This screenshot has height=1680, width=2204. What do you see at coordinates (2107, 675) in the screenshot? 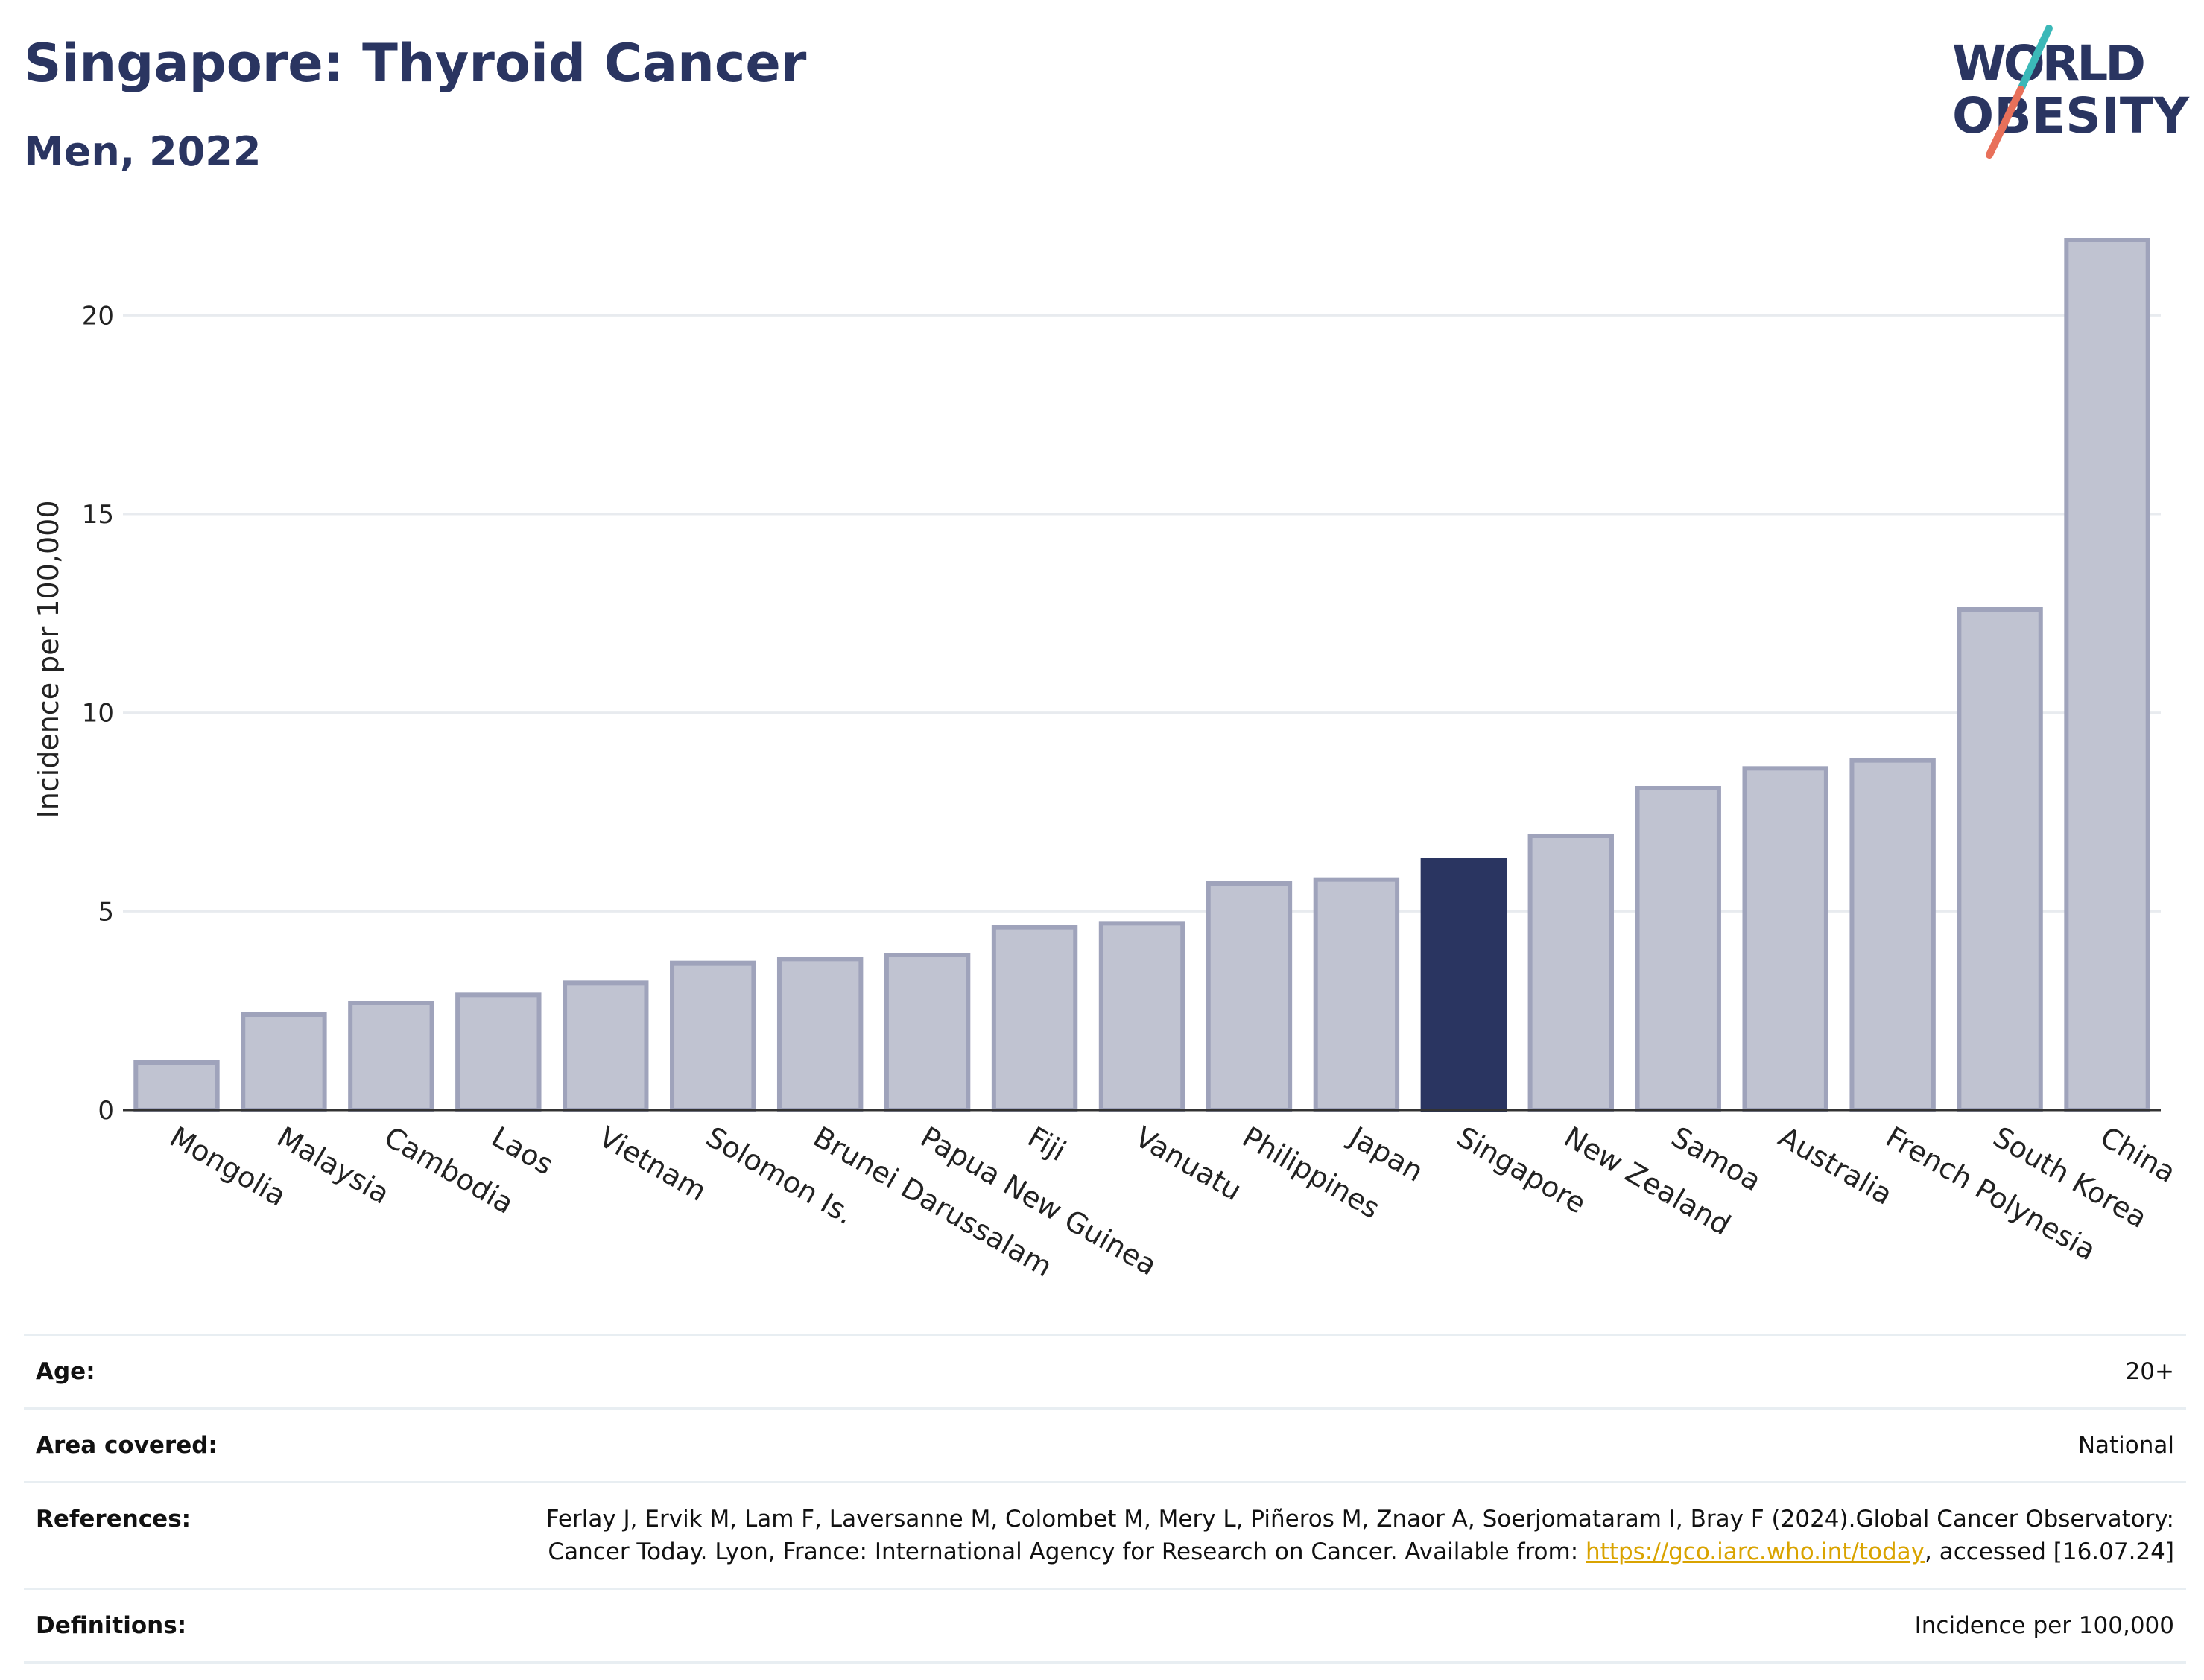
I see `bar-china` at bounding box center [2107, 675].